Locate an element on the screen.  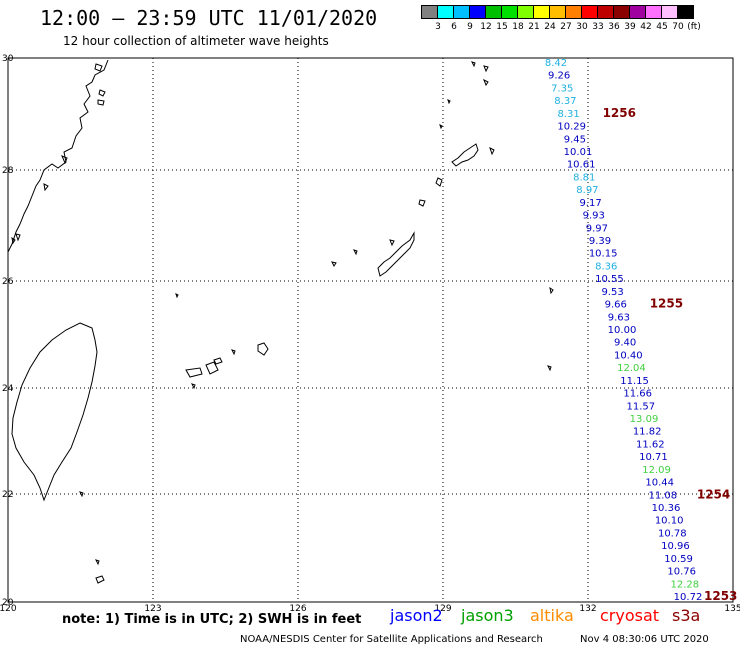
wave-height-value: 9.93 is located at coordinates (594, 216).